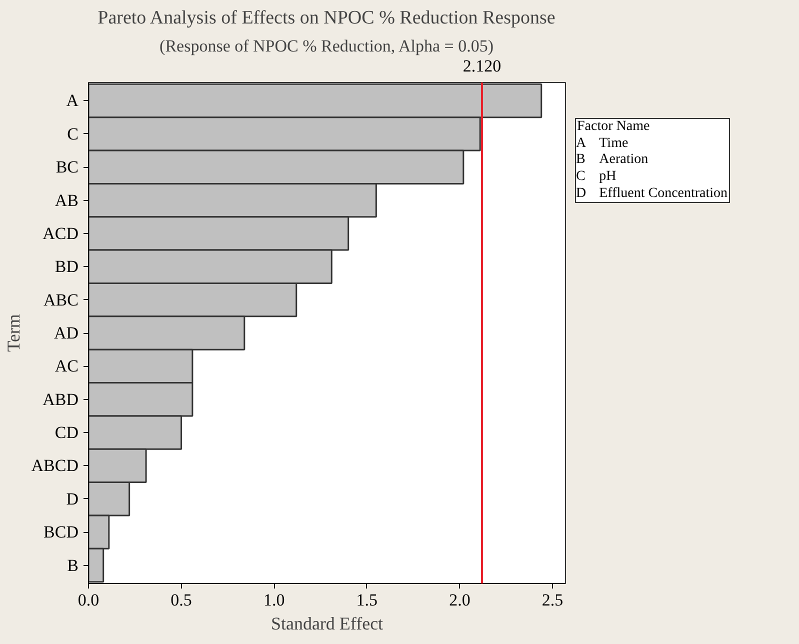 This screenshot has width=799, height=644. I want to click on y-tick-label: C, so click(73, 134).